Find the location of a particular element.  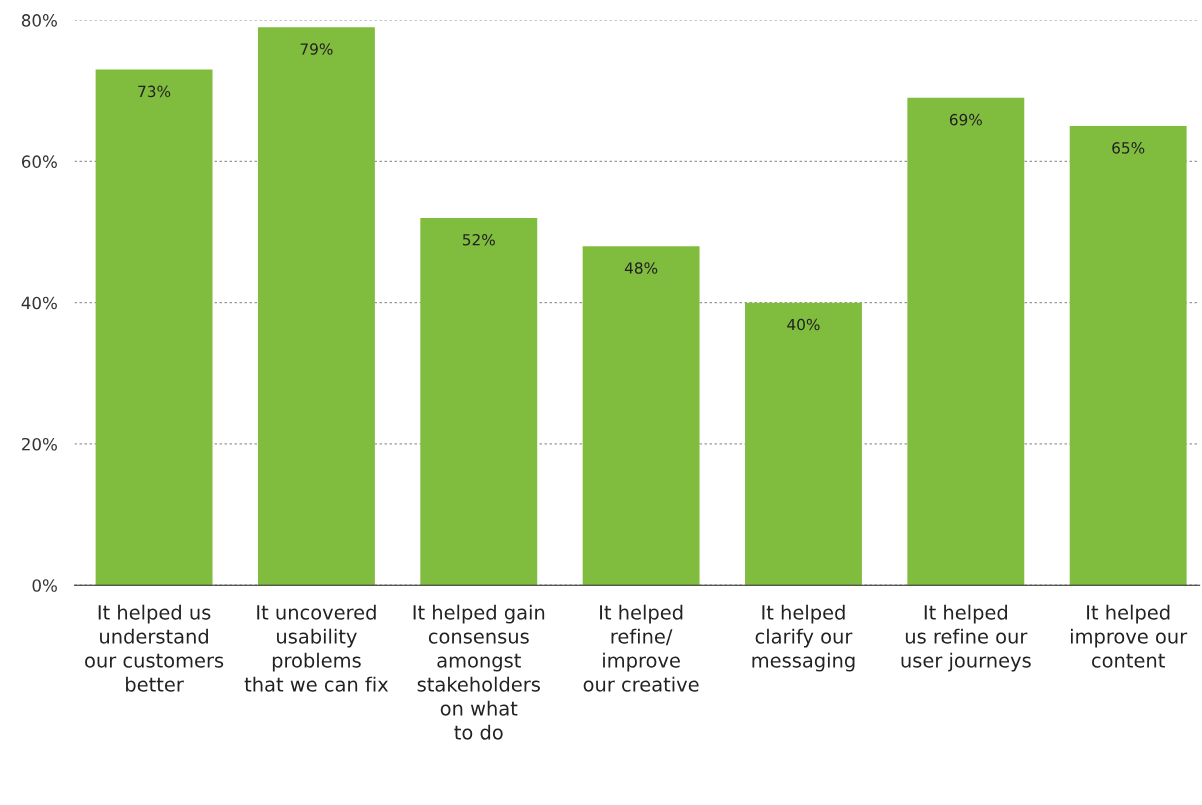

x-tick-label: It helped improve our content is located at coordinates (1129, 636).